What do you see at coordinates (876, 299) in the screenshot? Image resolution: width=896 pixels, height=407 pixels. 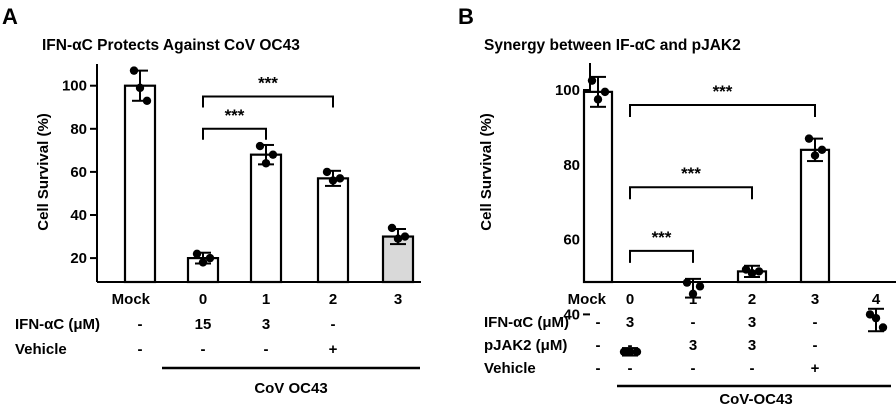 I see `panel-b-category-label: 4` at bounding box center [876, 299].